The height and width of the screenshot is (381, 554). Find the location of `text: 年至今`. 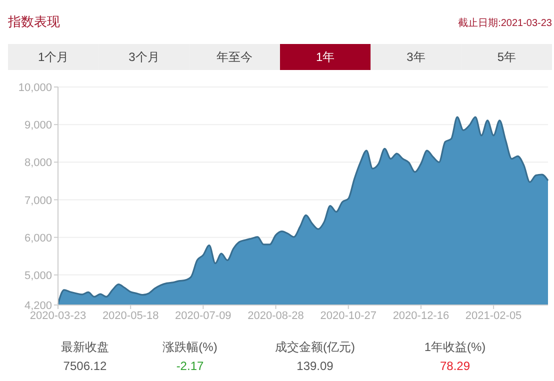

text: 年至今 is located at coordinates (234, 57).